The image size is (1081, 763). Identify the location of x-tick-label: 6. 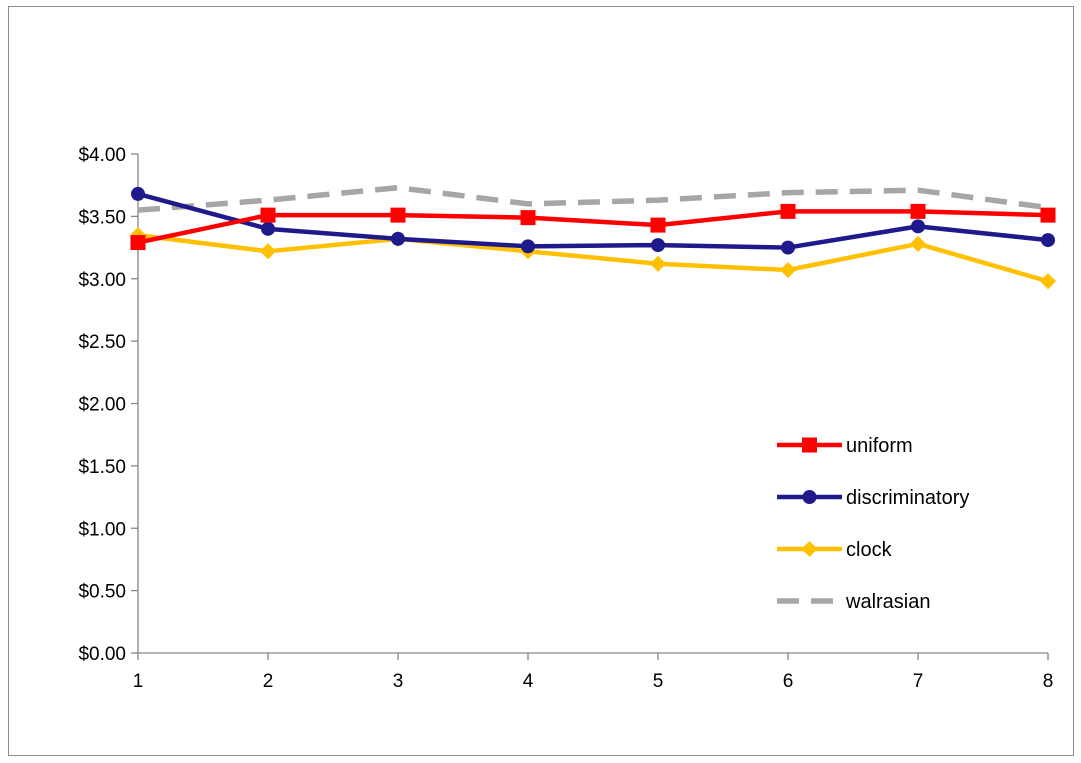
(788, 681).